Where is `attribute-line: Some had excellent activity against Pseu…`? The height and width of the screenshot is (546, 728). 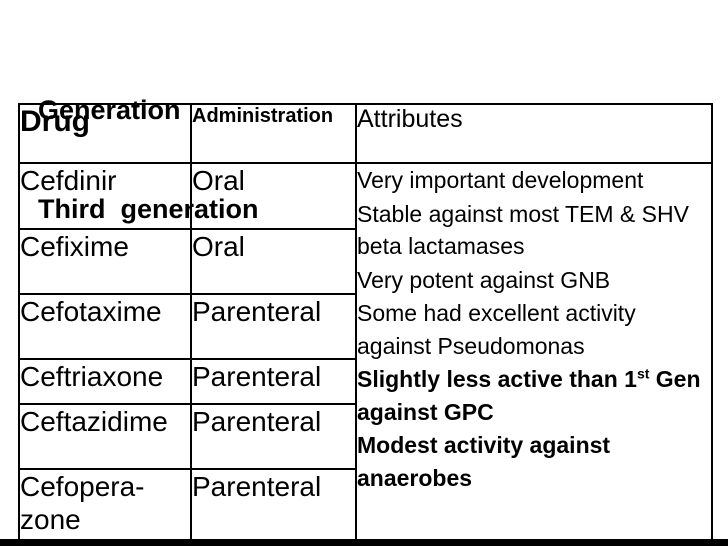
attribute-line: Some had excellent activity against Pseu… is located at coordinates (496, 329).